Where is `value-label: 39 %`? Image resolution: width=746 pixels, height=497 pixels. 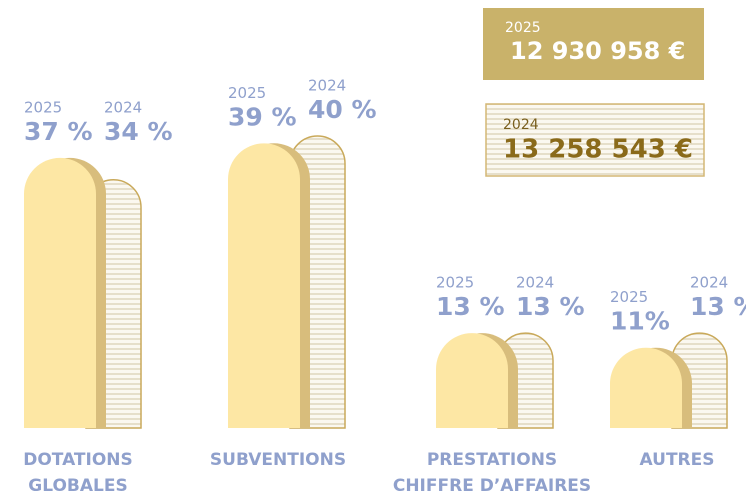
value-label: 39 % is located at coordinates (262, 116).